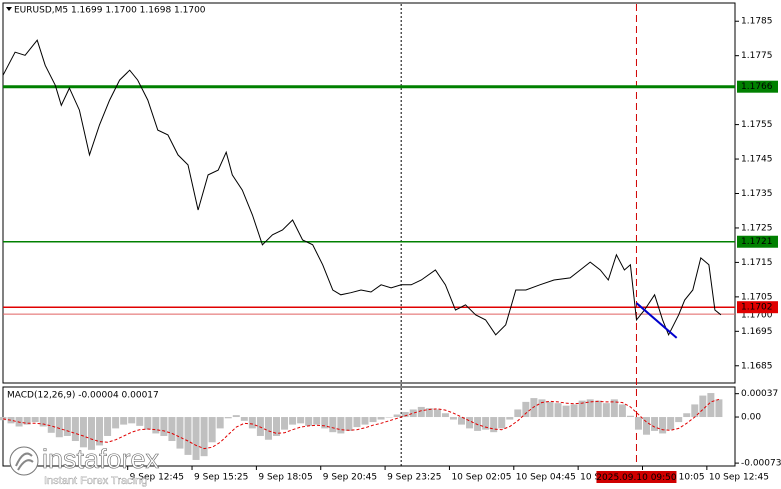 This screenshot has height=489, width=781. I want to click on y-tick-label: 1.1785, so click(757, 22).